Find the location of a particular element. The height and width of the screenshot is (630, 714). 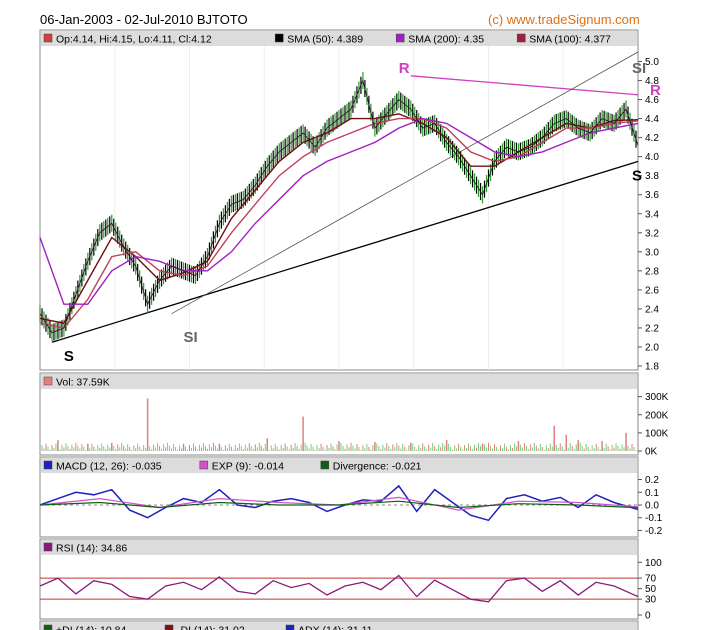

rsi-tick-label: 50 is located at coordinates (651, 589).